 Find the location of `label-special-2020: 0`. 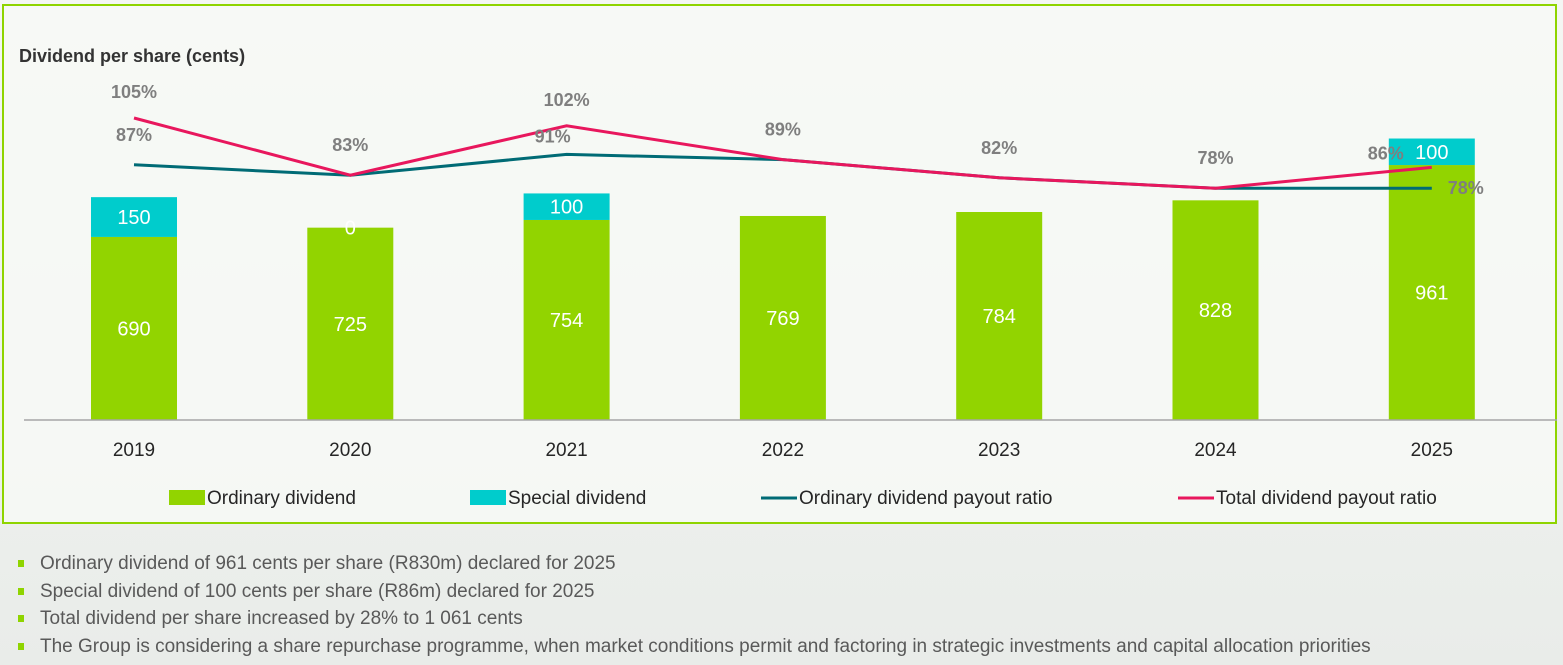

label-special-2020: 0 is located at coordinates (350, 229).